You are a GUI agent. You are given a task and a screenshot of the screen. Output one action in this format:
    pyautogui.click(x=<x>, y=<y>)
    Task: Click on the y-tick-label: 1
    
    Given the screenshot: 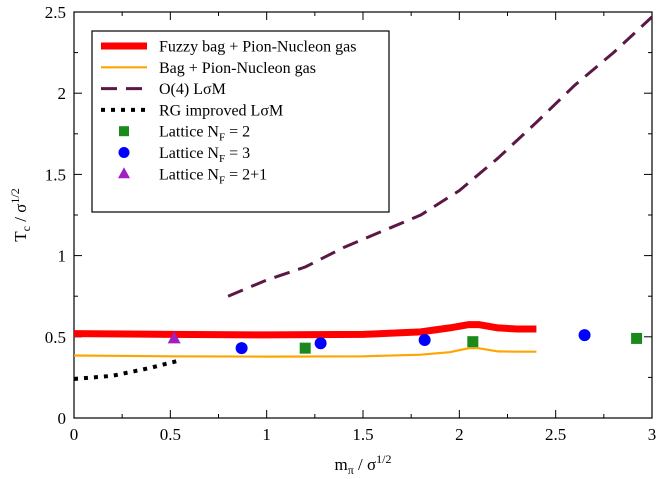 What is the action you would take?
    pyautogui.click(x=62, y=256)
    